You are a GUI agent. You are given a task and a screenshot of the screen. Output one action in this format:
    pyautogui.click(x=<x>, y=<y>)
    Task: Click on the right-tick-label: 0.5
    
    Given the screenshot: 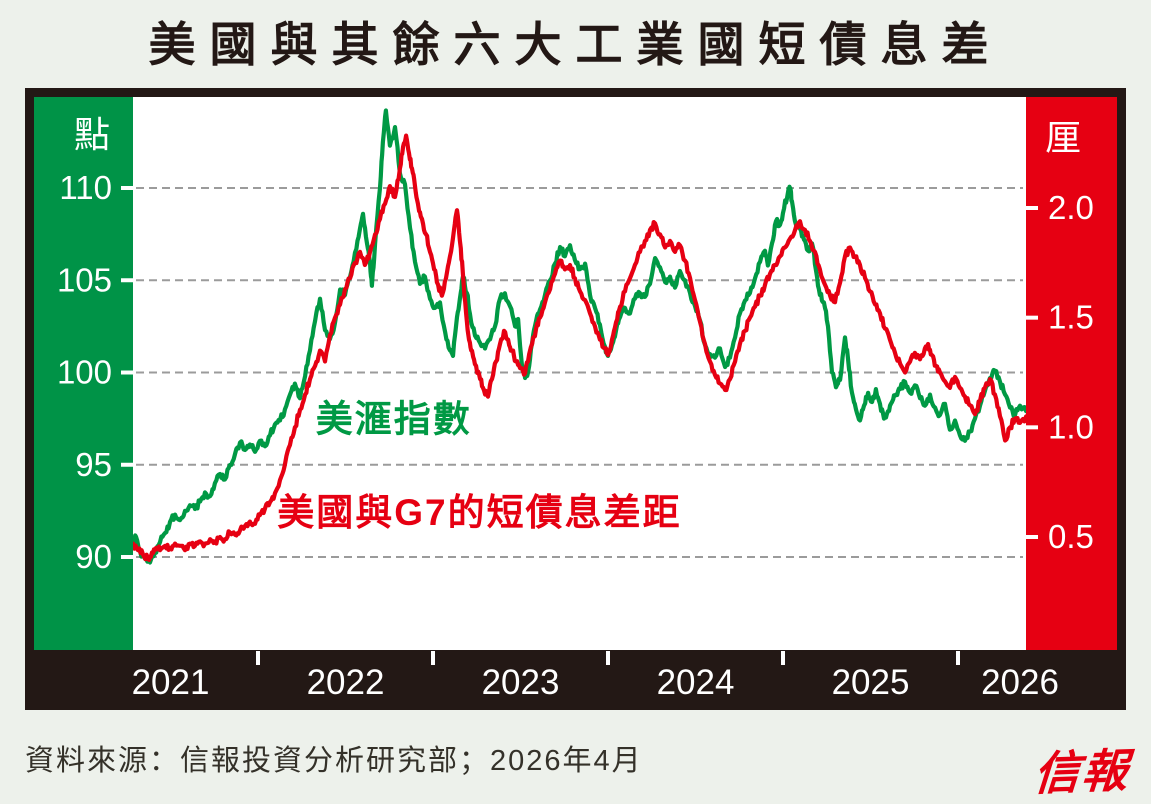 What is the action you would take?
    pyautogui.click(x=1071, y=536)
    